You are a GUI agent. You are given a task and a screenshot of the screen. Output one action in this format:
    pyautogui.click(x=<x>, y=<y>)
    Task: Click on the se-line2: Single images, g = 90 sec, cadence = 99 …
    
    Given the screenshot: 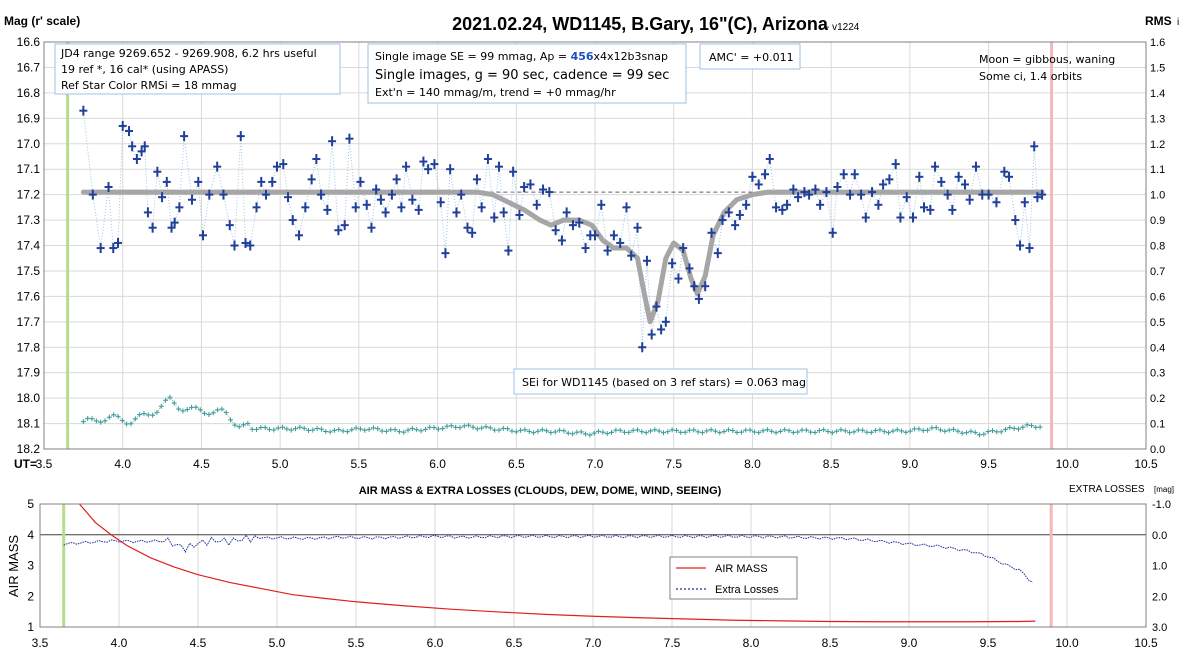 What is the action you would take?
    pyautogui.click(x=522, y=75)
    